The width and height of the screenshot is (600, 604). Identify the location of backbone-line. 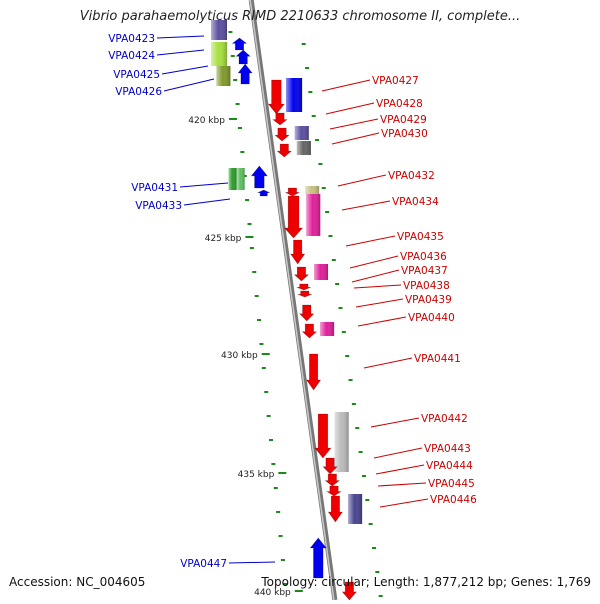
(293, 300).